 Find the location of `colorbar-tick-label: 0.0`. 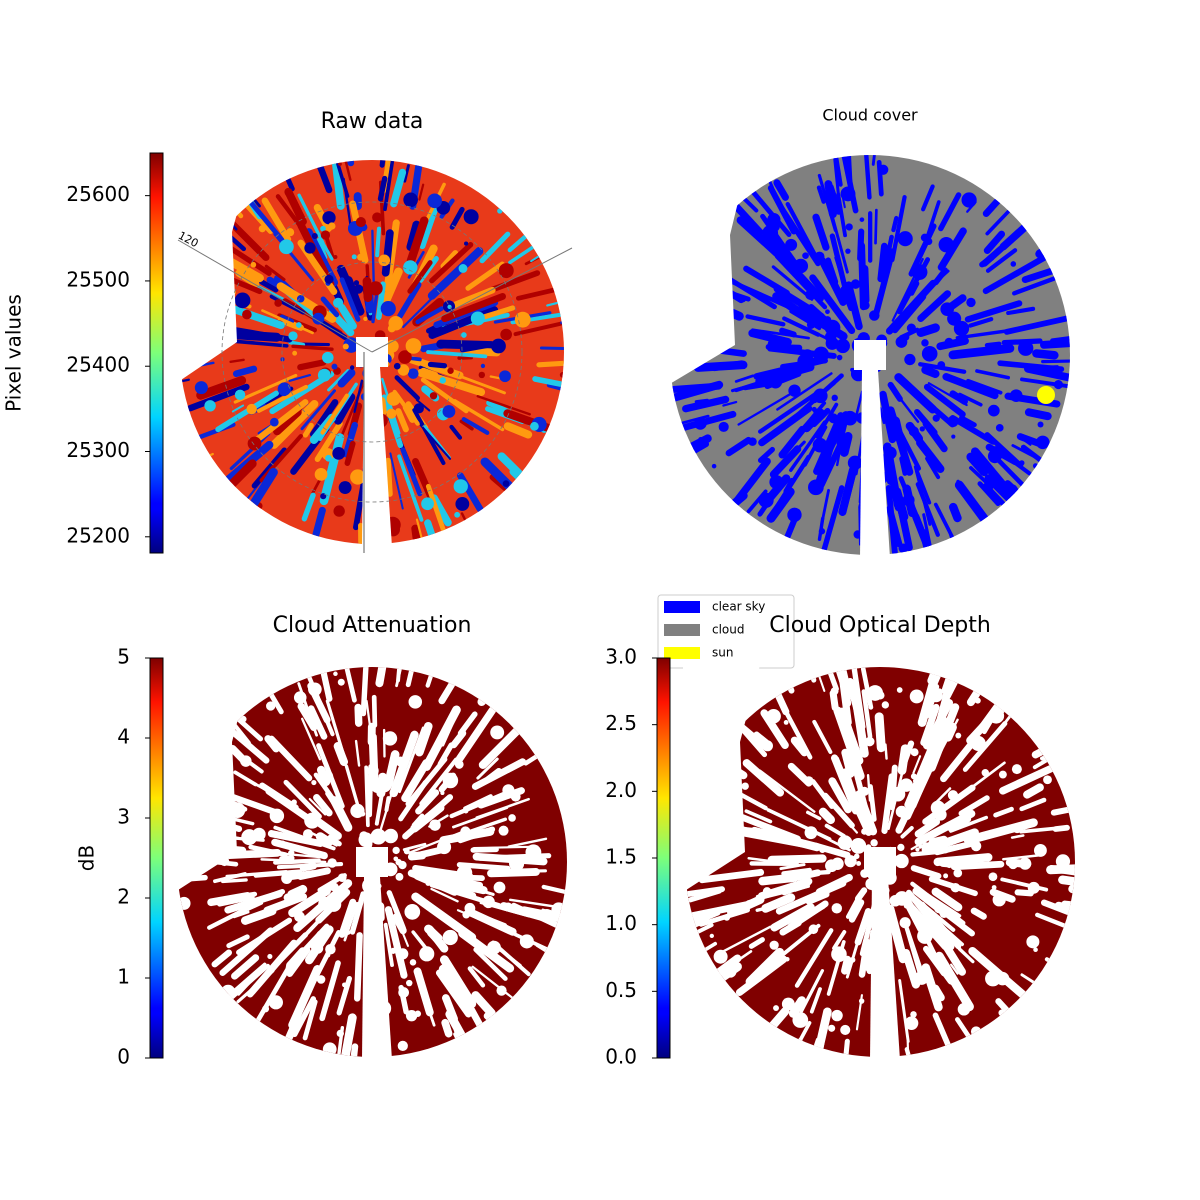

colorbar-tick-label: 0.0 is located at coordinates (621, 1057).